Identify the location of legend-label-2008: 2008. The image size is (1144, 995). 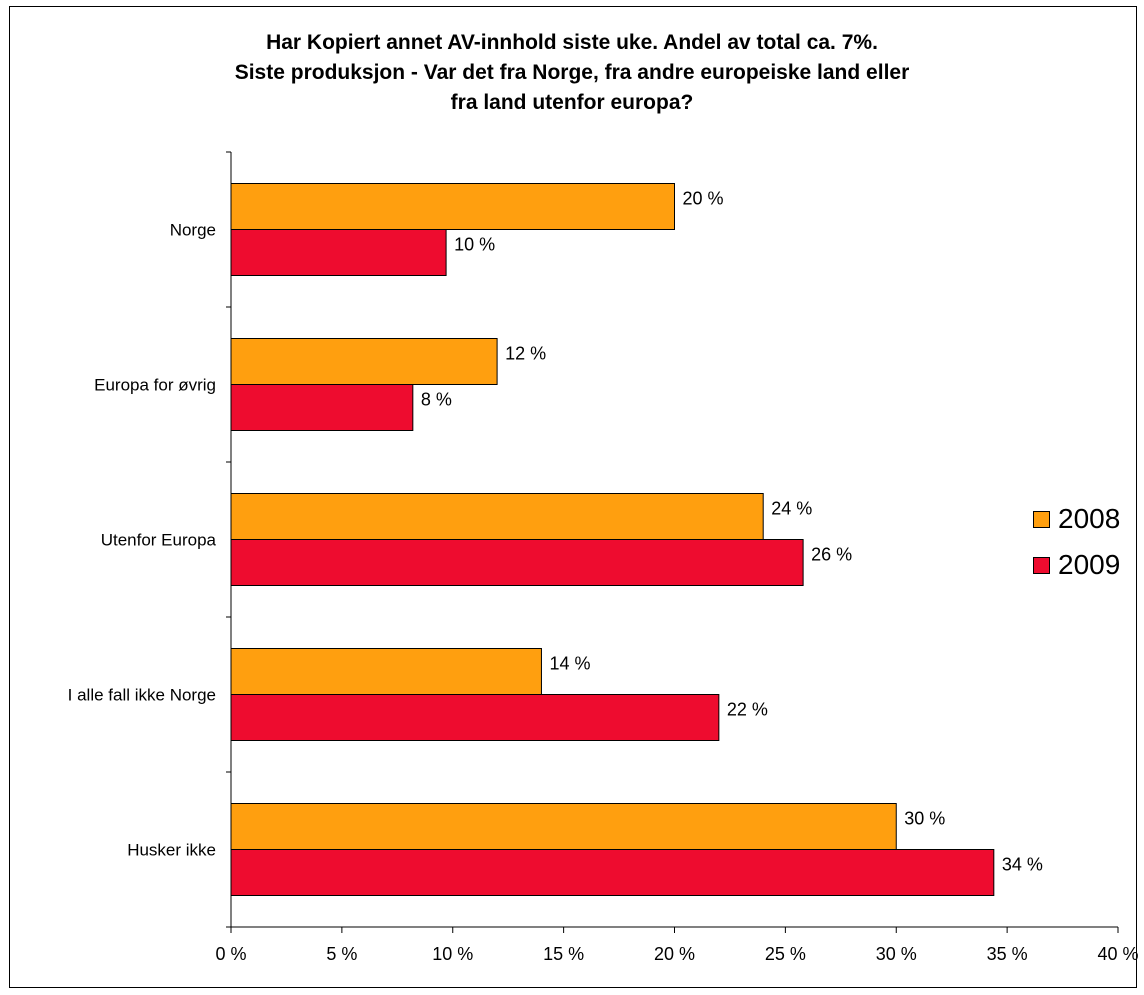
(1089, 518).